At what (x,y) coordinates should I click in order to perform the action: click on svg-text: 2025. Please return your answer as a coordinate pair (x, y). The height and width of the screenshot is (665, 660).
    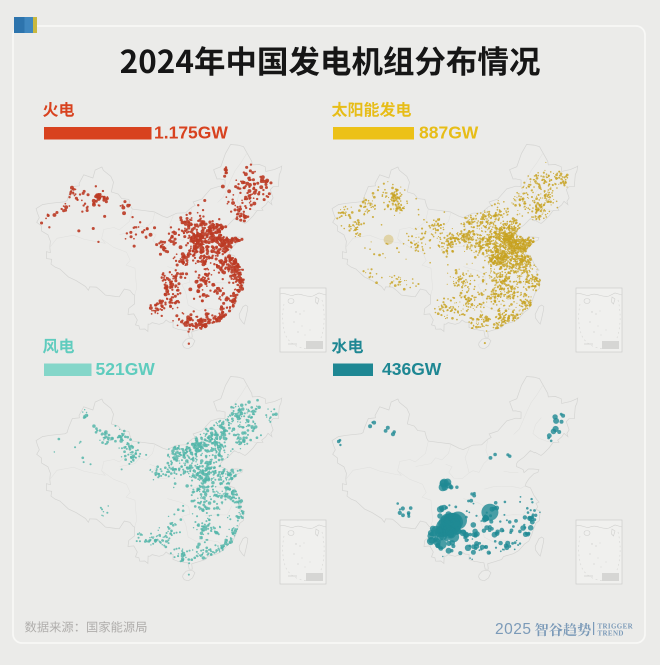
    Looking at the image, I should click on (513, 629).